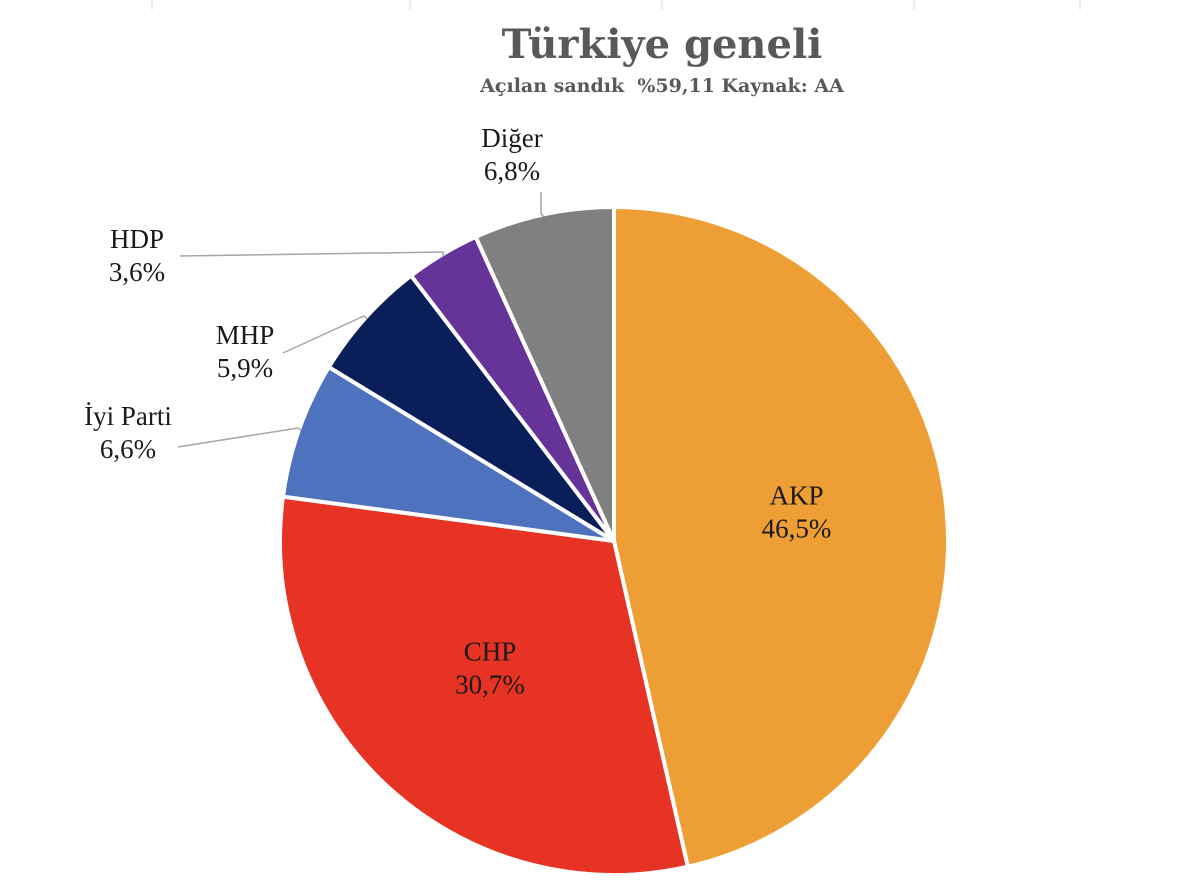 The image size is (1200, 891). Describe the element at coordinates (490, 685) in the screenshot. I see `slice-value-label-chp: 30,7%` at that location.